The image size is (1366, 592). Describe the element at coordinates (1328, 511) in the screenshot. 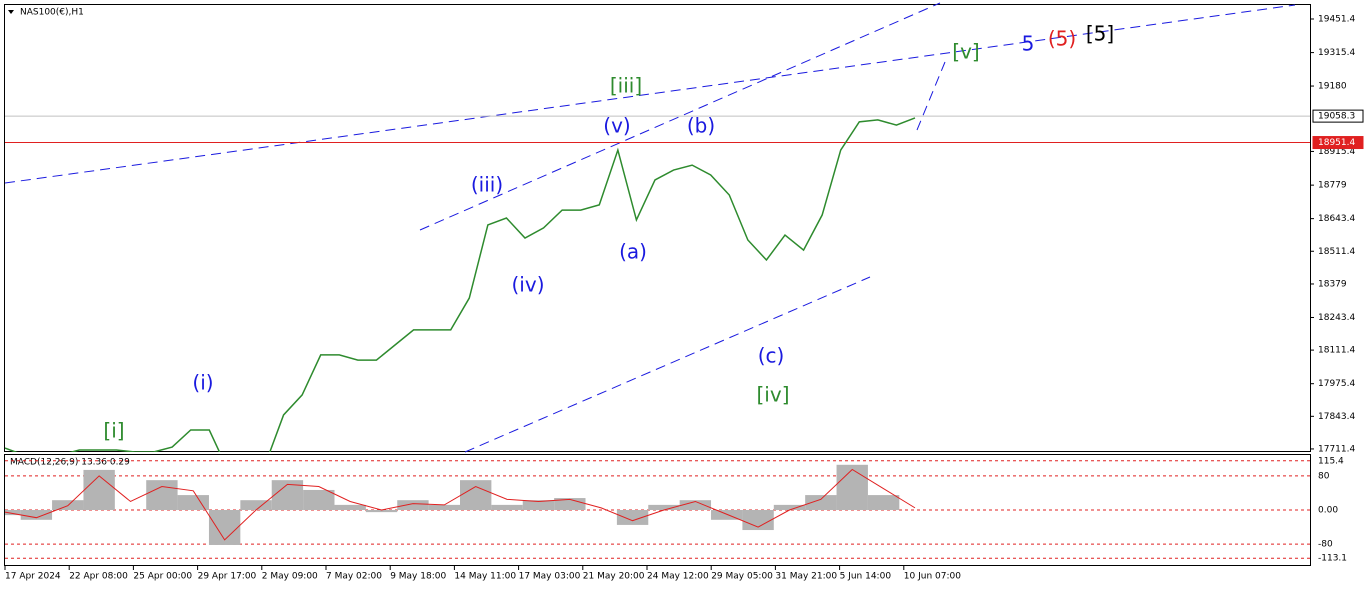

I see `macd-tick-label: 0.00` at that location.